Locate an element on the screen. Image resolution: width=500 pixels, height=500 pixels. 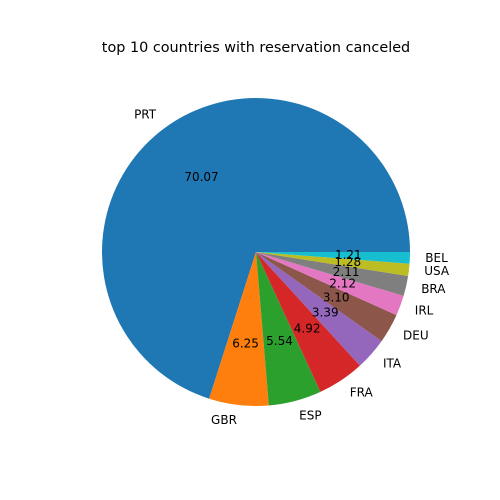
category-label-fra: FRA is located at coordinates (362, 393).